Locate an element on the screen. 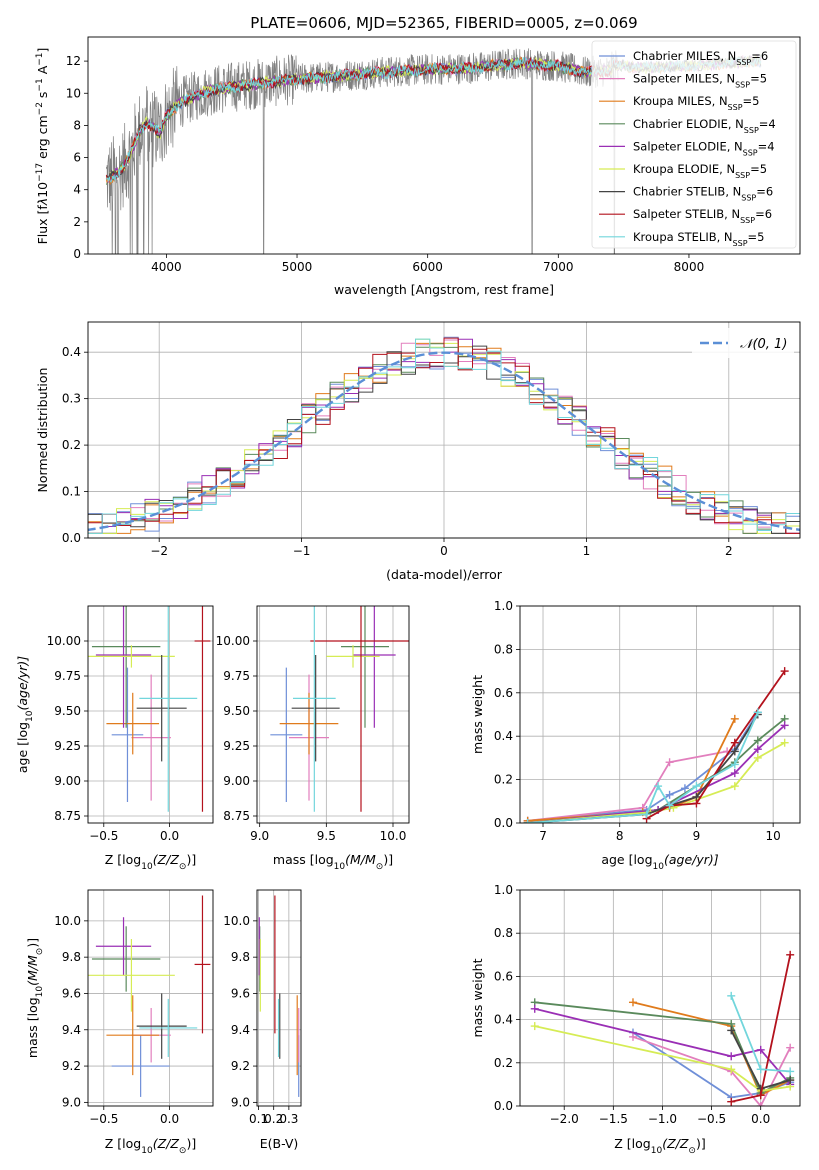  legend-label-main: Salpeter ELODIE, N is located at coordinates (688, 146).